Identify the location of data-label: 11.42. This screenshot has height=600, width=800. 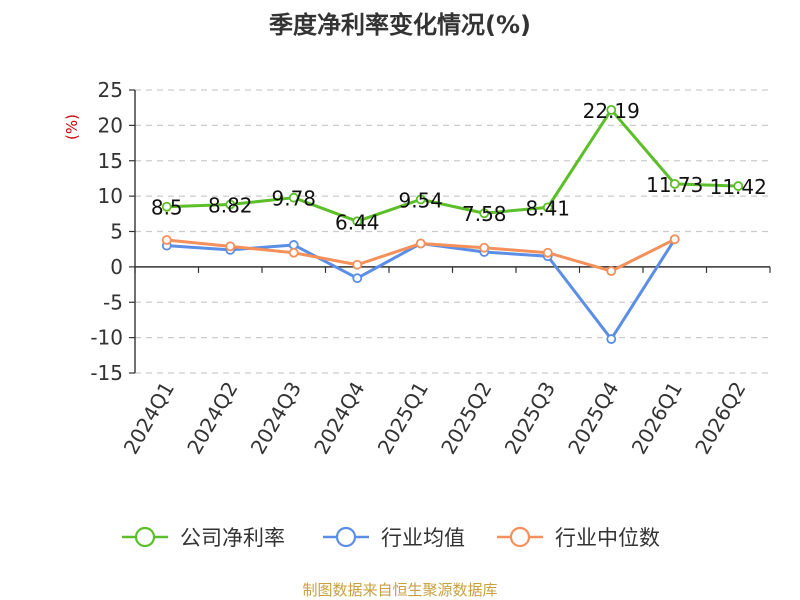
(738, 187).